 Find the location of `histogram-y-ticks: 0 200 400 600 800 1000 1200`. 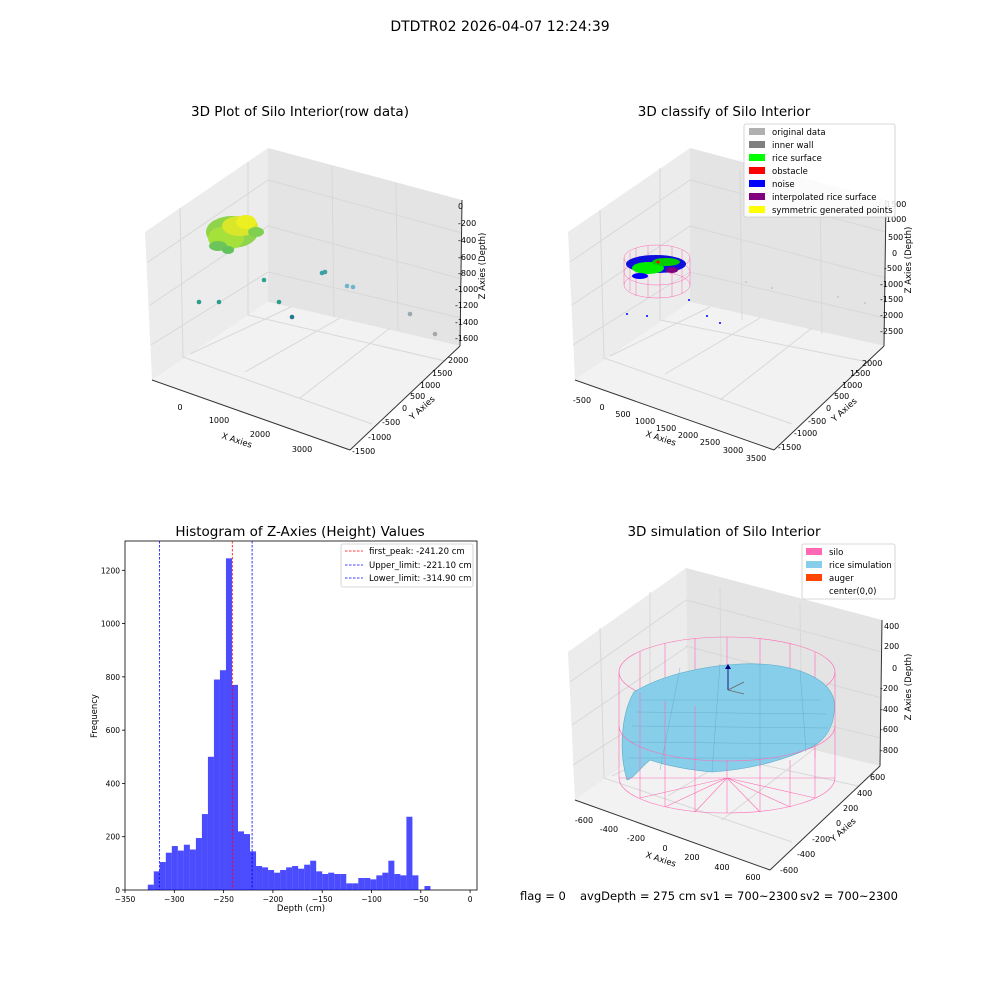

histogram-y-ticks: 0 200 400 600 800 1000 1200 is located at coordinates (113, 730).